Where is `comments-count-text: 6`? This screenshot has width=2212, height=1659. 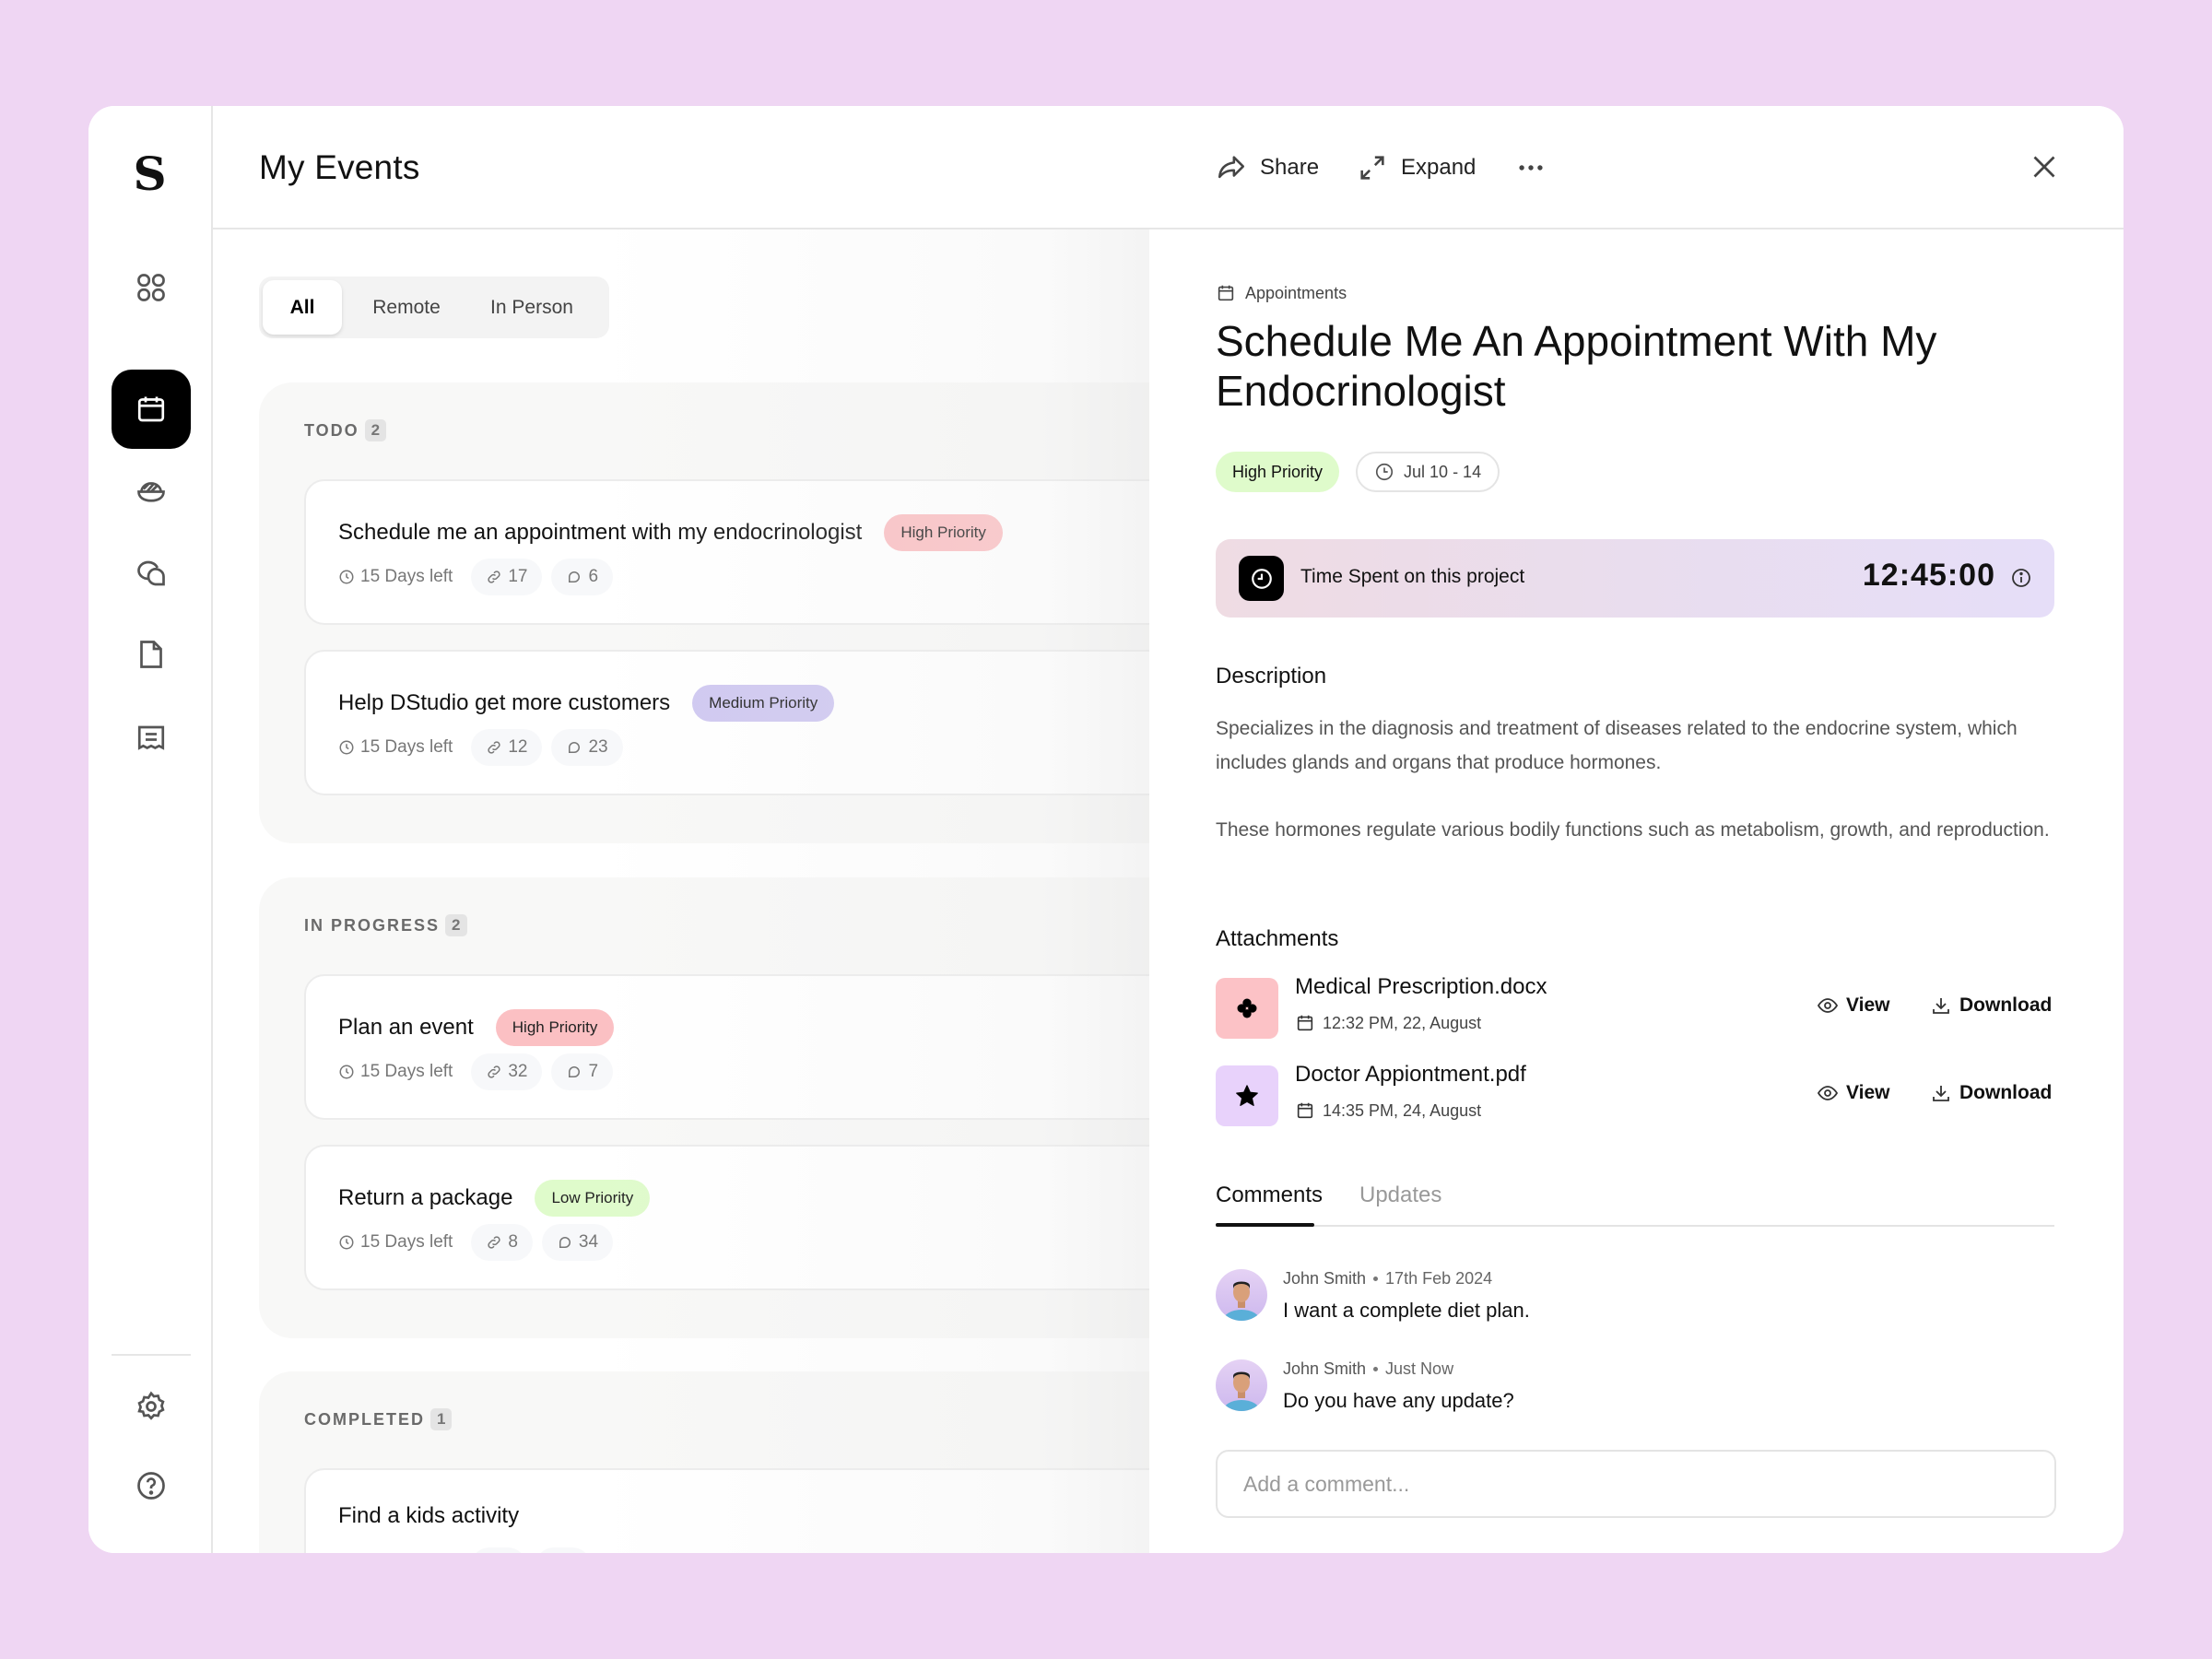 comments-count-text: 6 is located at coordinates (593, 576).